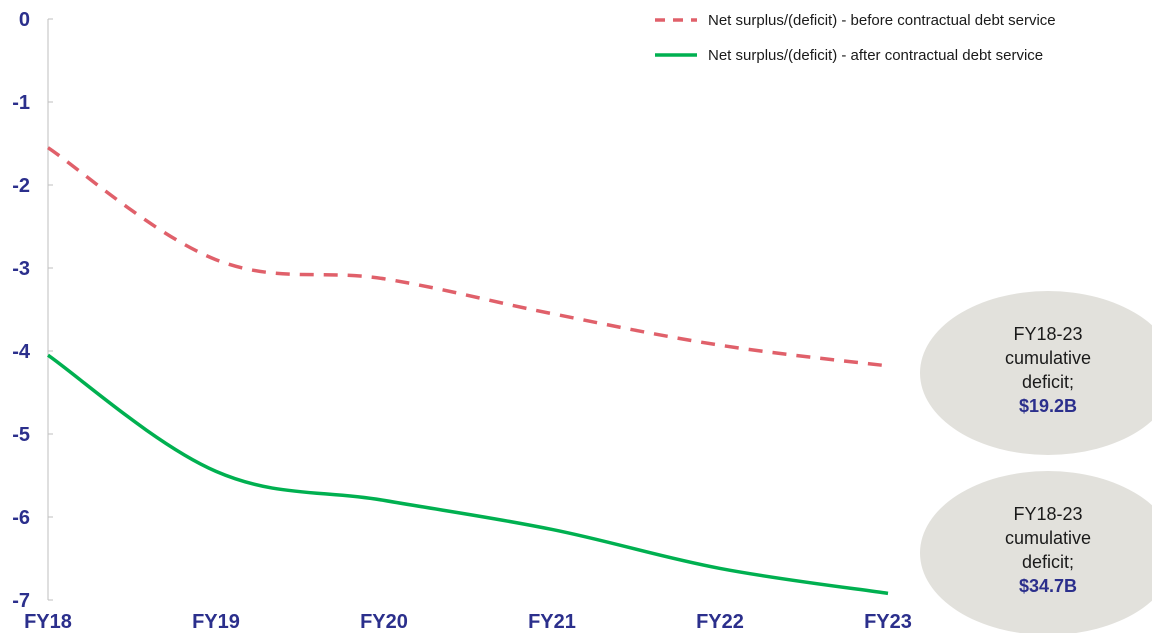 This screenshot has width=1152, height=633. What do you see at coordinates (1048, 586) in the screenshot?
I see `callout-value: $34.7B` at bounding box center [1048, 586].